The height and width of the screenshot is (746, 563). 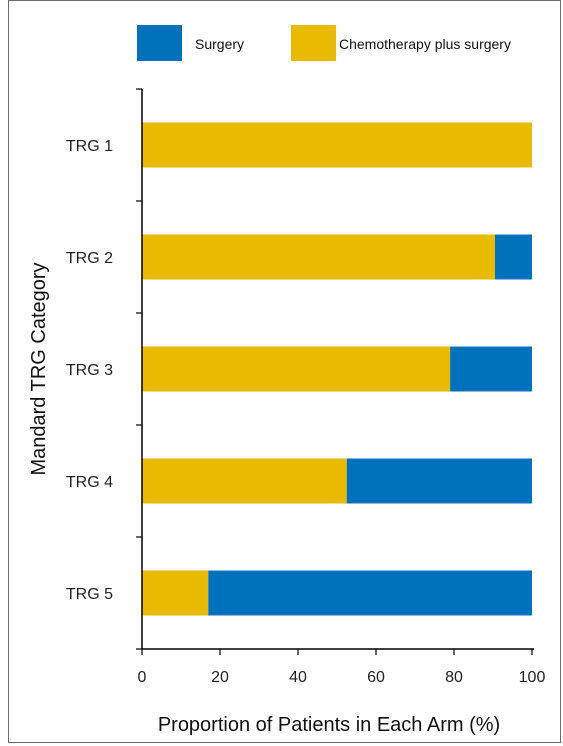 I want to click on legend: Surgery Chemotherapy plus surgery, so click(x=324, y=43).